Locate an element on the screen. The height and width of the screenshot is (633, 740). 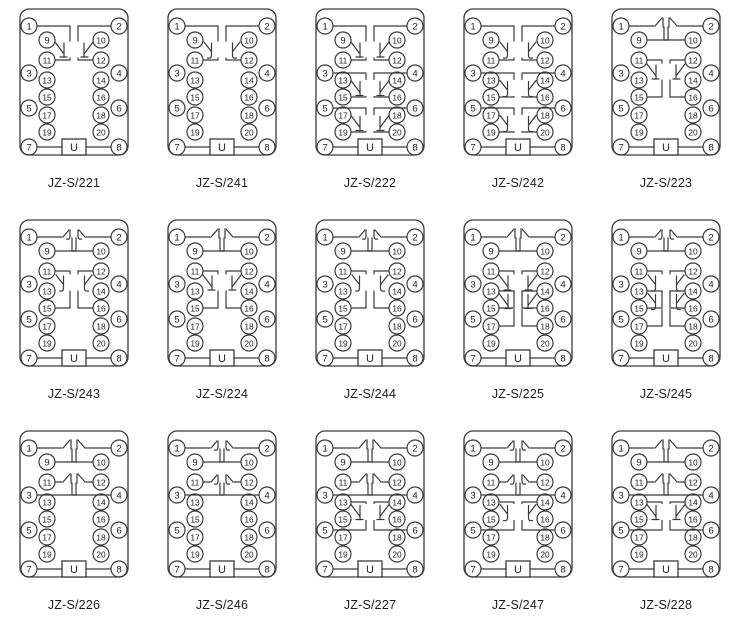
group-left-1-contact-blade is located at coordinates (207, 281).